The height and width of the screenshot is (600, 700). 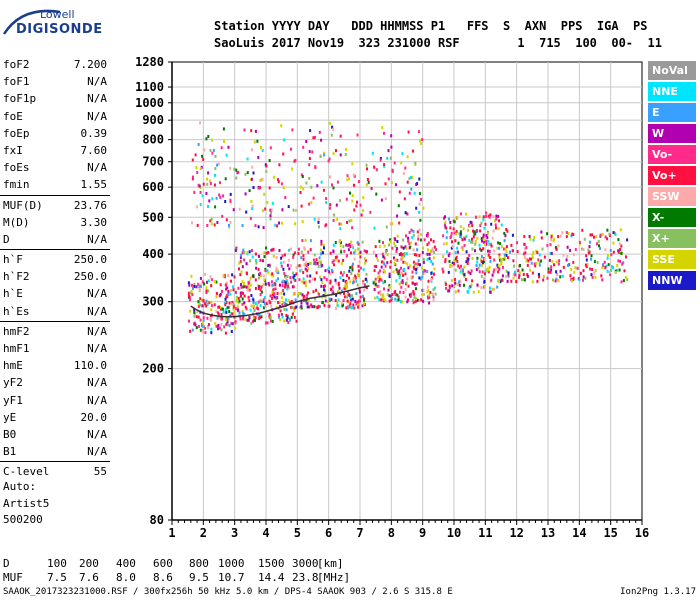 What do you see at coordinates (55, 417) in the screenshot?
I see `param-row: yE 20.0` at bounding box center [55, 417].